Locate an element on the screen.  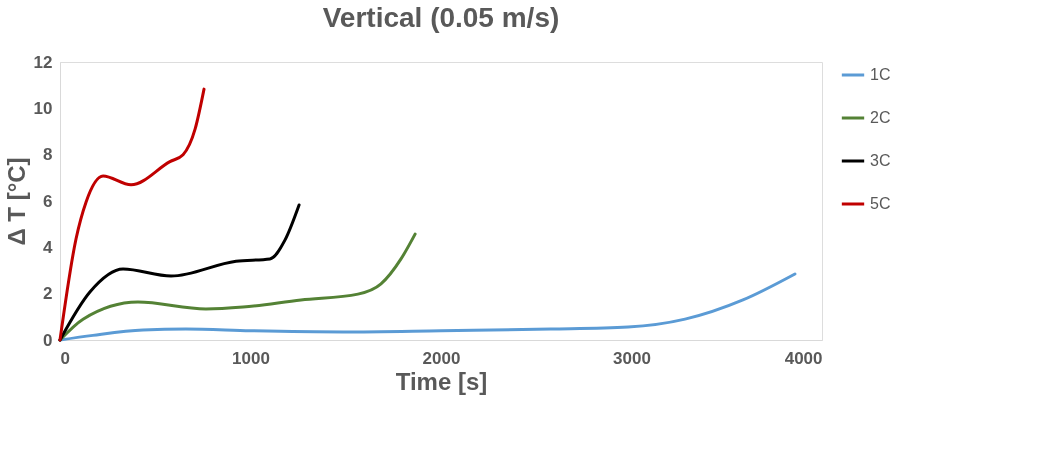
legend-label: 1C is located at coordinates (880, 74).